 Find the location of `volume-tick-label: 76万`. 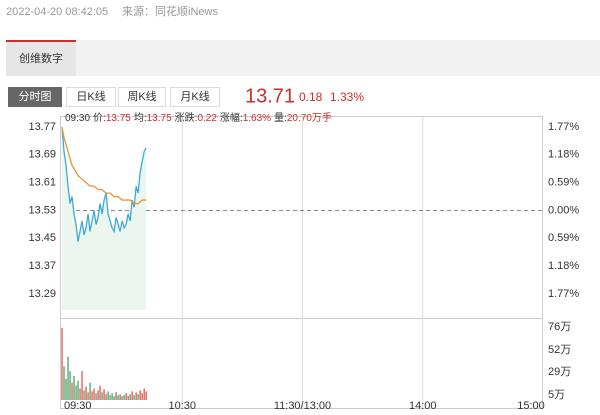

volume-tick-label: 76万 is located at coordinates (559, 327).